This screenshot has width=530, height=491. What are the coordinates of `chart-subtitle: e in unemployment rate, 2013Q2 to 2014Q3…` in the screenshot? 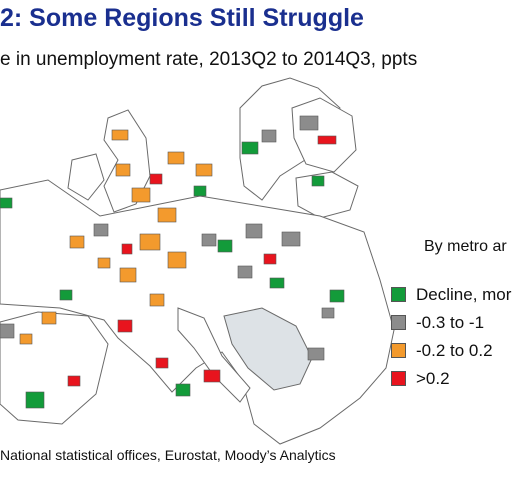 It's located at (209, 59).